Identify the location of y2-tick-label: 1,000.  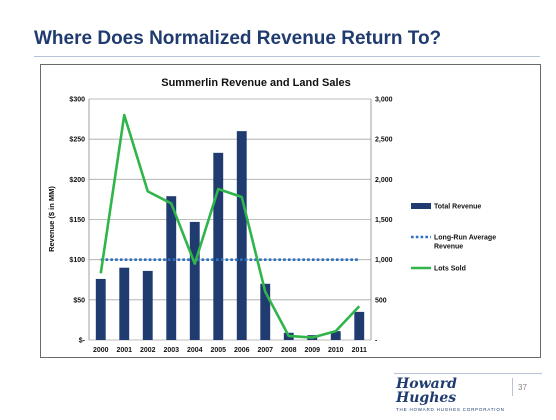
(384, 260).